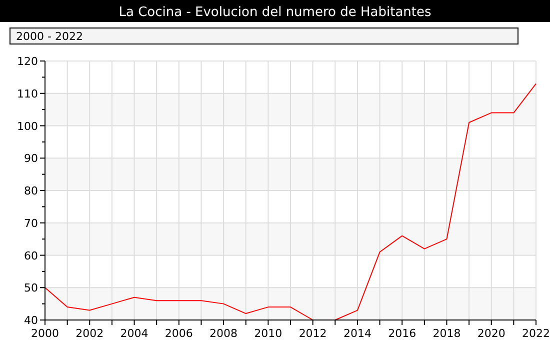  Describe the element at coordinates (31, 255) in the screenshot. I see `y-tick-label: 60` at that location.